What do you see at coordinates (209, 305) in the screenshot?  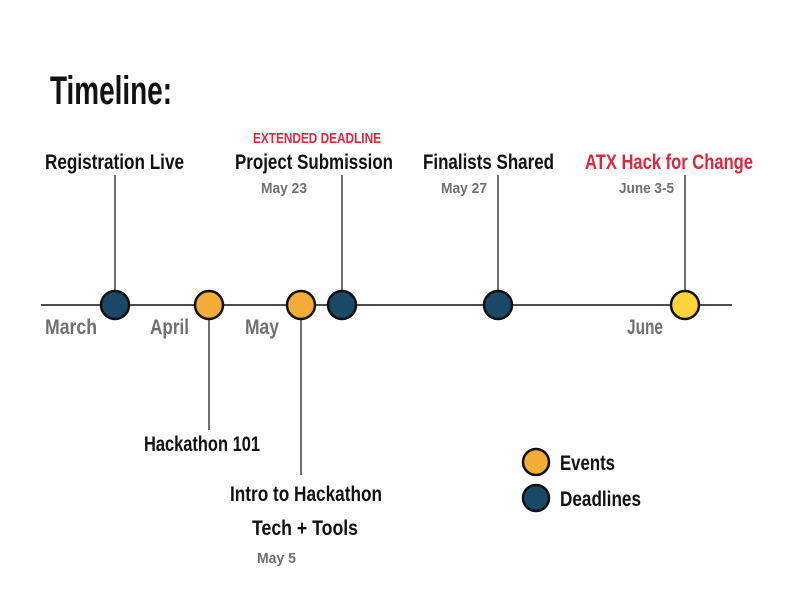 I see `hackathon101-event-dot` at bounding box center [209, 305].